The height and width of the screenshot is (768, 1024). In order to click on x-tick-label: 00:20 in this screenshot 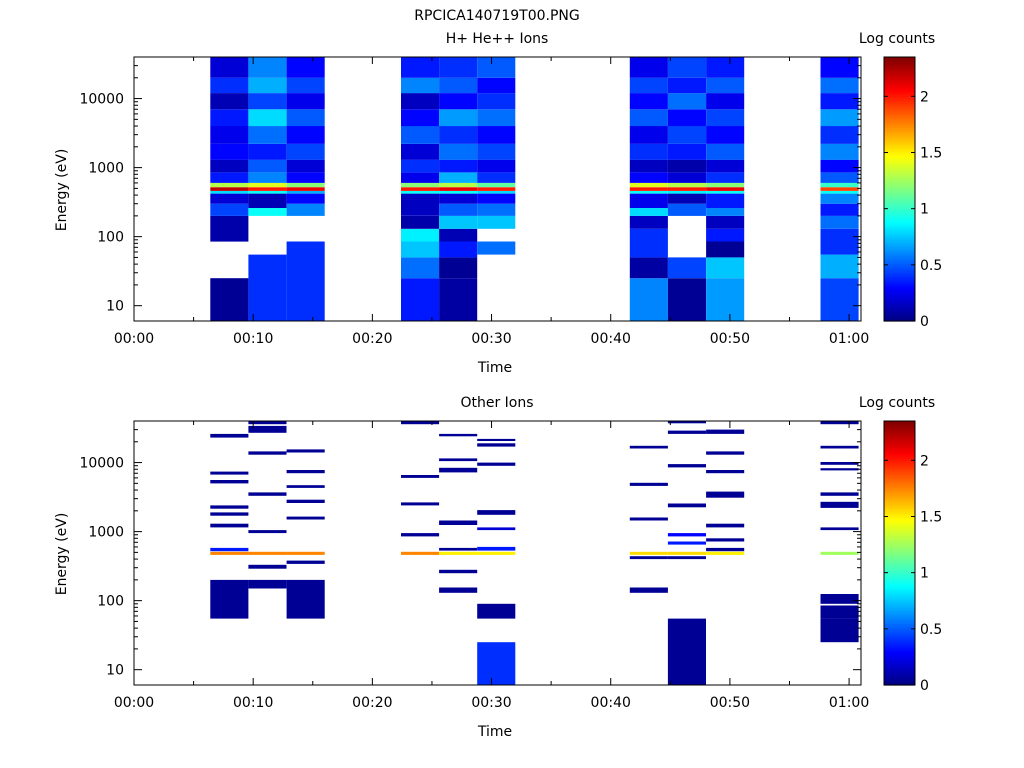, I will do `click(372, 703)`.